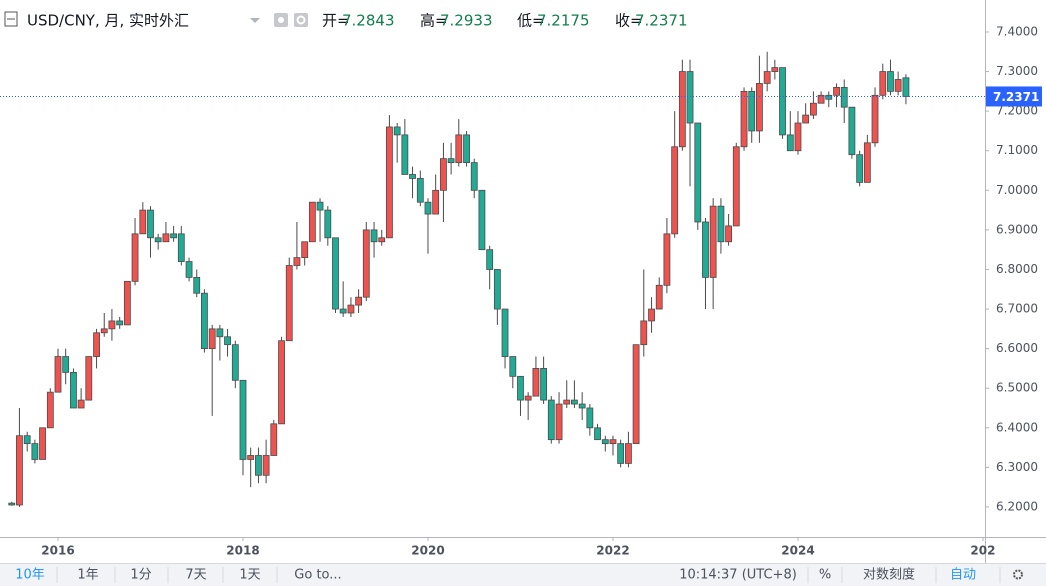 The width and height of the screenshot is (1046, 586). What do you see at coordinates (963, 575) in the screenshot?
I see `toolbar-item: 自动` at bounding box center [963, 575].